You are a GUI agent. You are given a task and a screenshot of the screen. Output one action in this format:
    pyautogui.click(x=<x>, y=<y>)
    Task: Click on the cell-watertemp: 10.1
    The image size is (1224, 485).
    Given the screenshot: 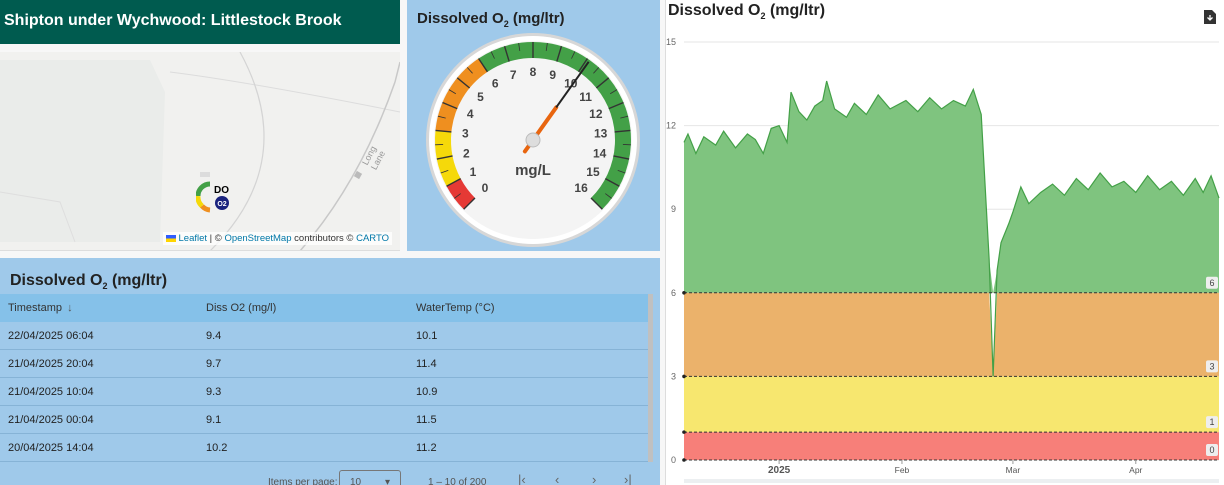 What is the action you would take?
    pyautogui.click(x=427, y=335)
    